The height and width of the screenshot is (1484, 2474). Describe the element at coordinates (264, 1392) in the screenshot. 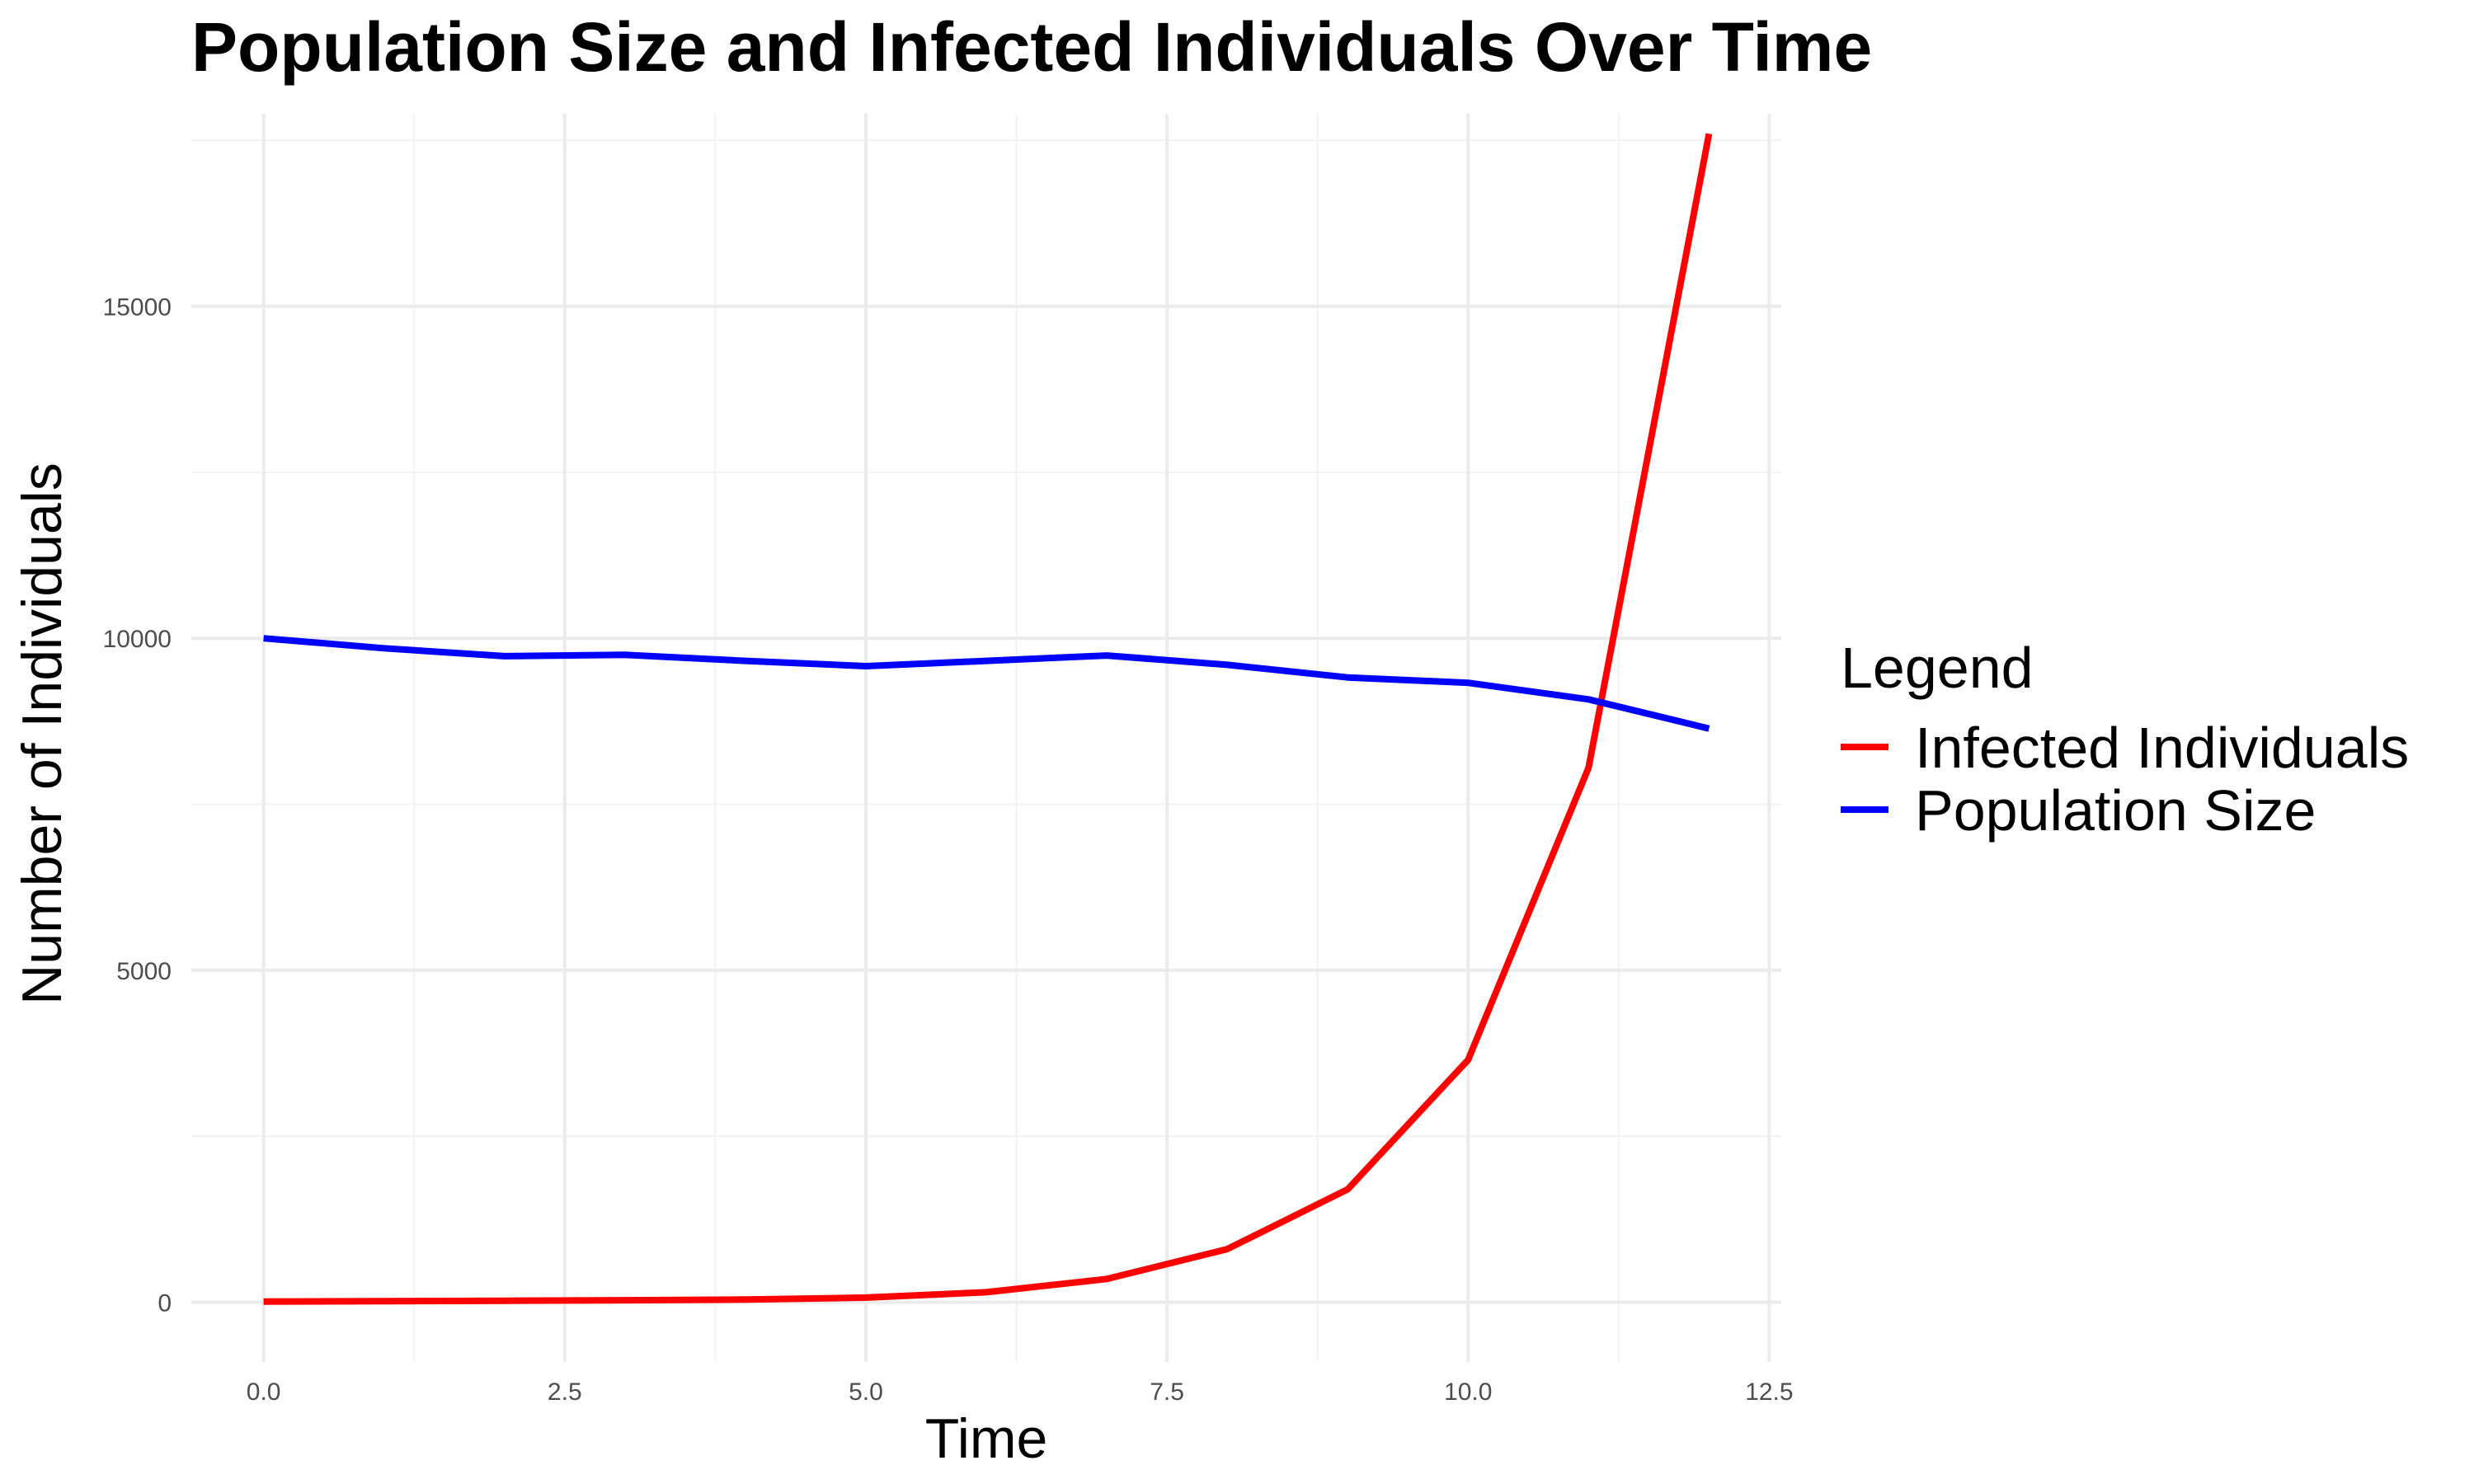

I see `x-tick-label: 0.0` at that location.